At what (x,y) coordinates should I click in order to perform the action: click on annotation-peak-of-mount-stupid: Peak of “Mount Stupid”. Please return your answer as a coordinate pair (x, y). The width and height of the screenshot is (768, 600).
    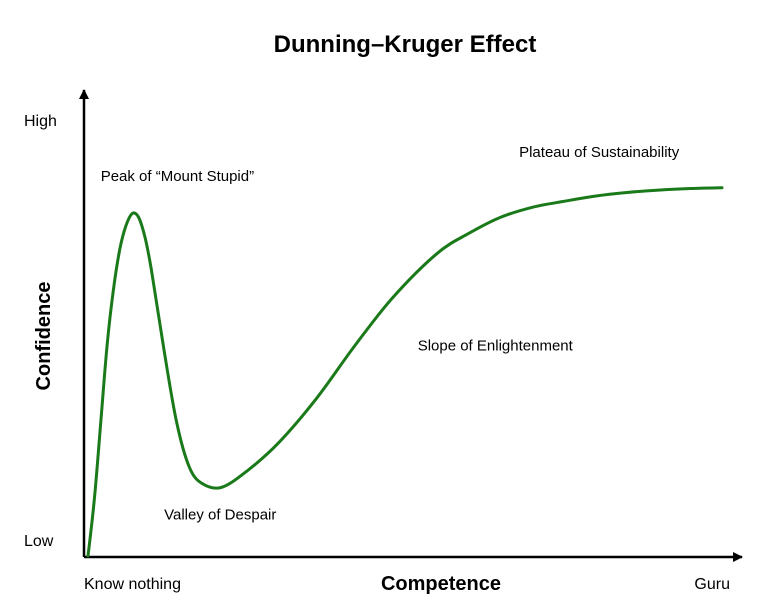
    Looking at the image, I should click on (177, 176).